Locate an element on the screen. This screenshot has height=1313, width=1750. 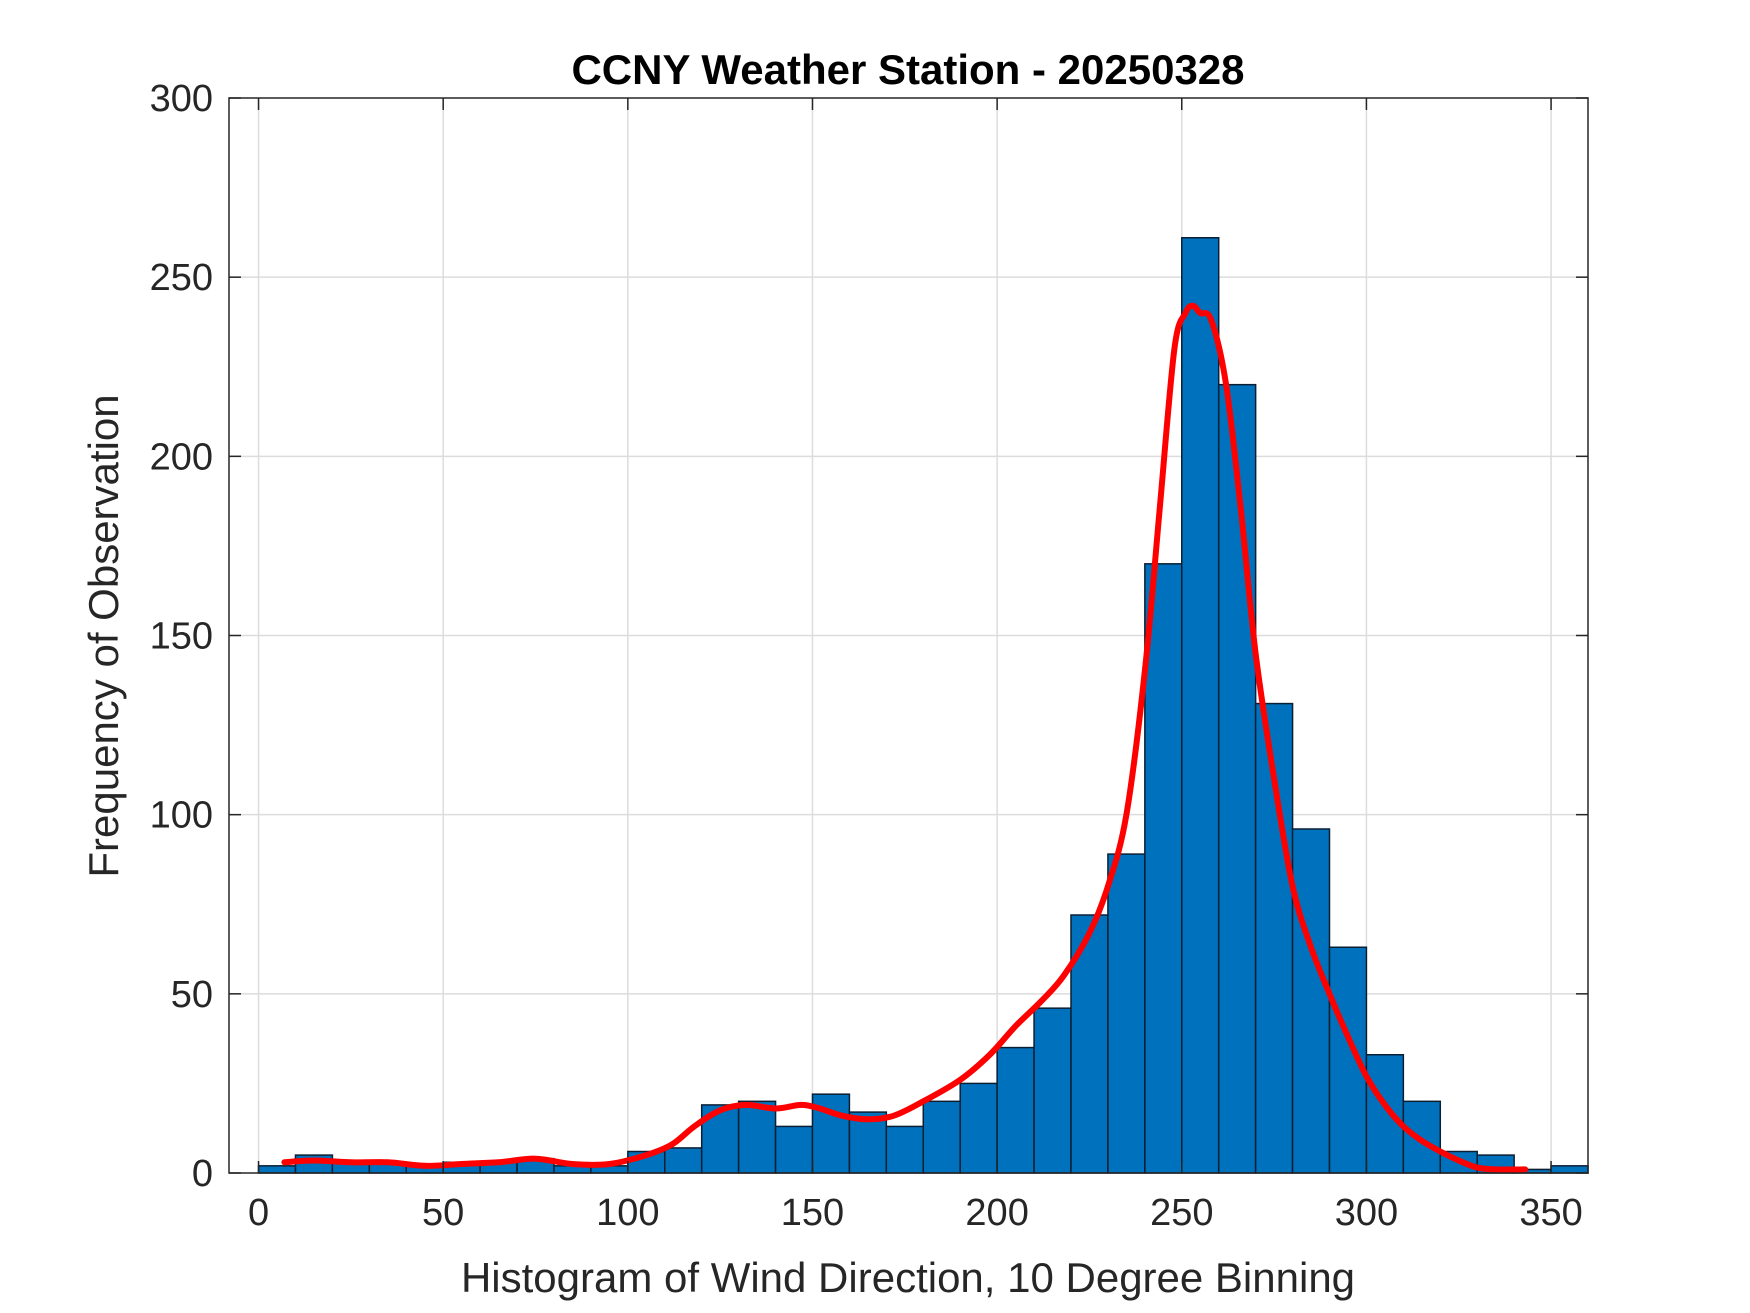
y-tick-labels: 0 50 100 150 200 250 300 is located at coordinates (181, 636).